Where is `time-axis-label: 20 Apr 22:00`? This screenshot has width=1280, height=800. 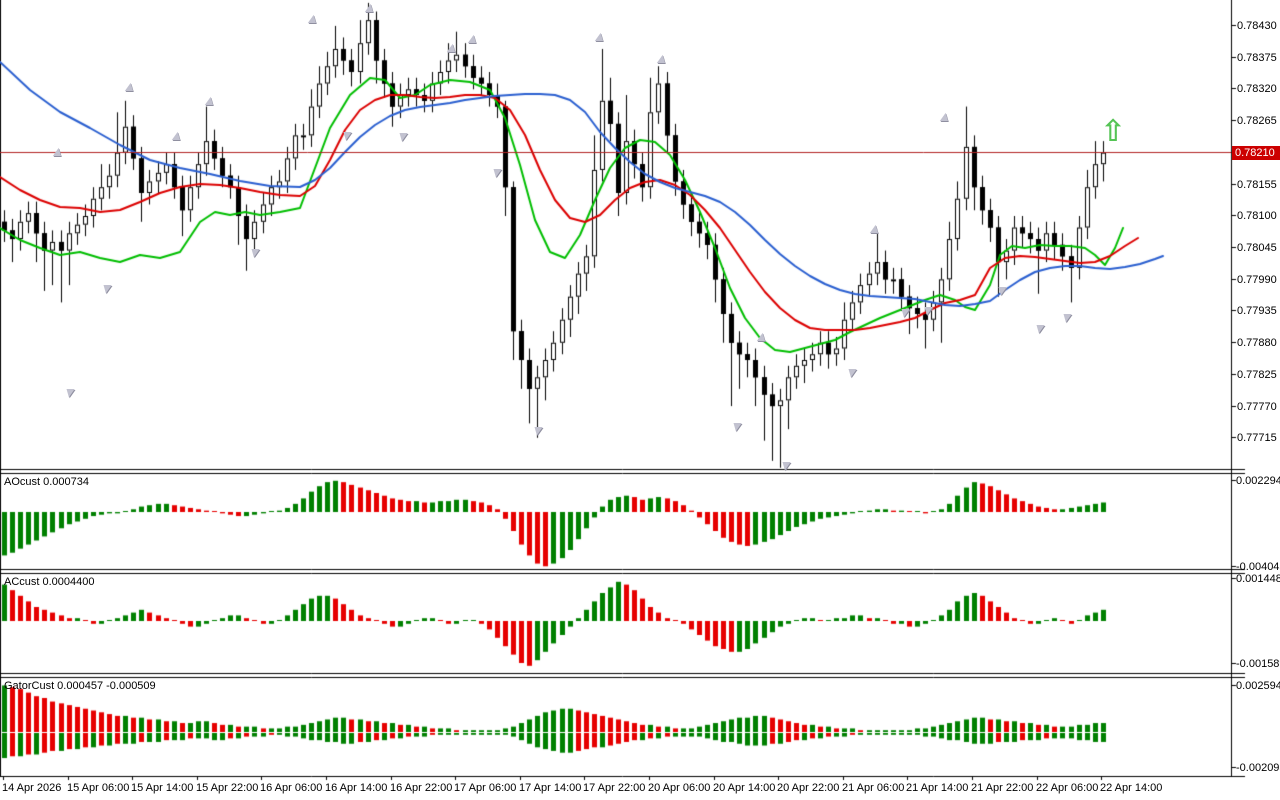
time-axis-label: 20 Apr 22:00 is located at coordinates (808, 788).